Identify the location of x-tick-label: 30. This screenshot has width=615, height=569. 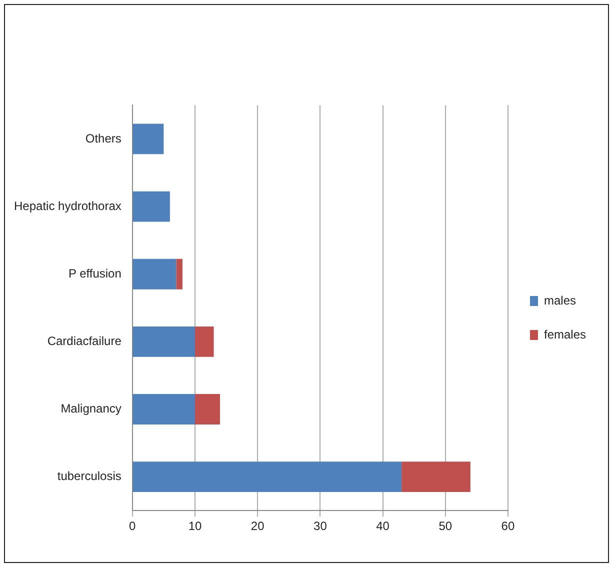
(321, 526).